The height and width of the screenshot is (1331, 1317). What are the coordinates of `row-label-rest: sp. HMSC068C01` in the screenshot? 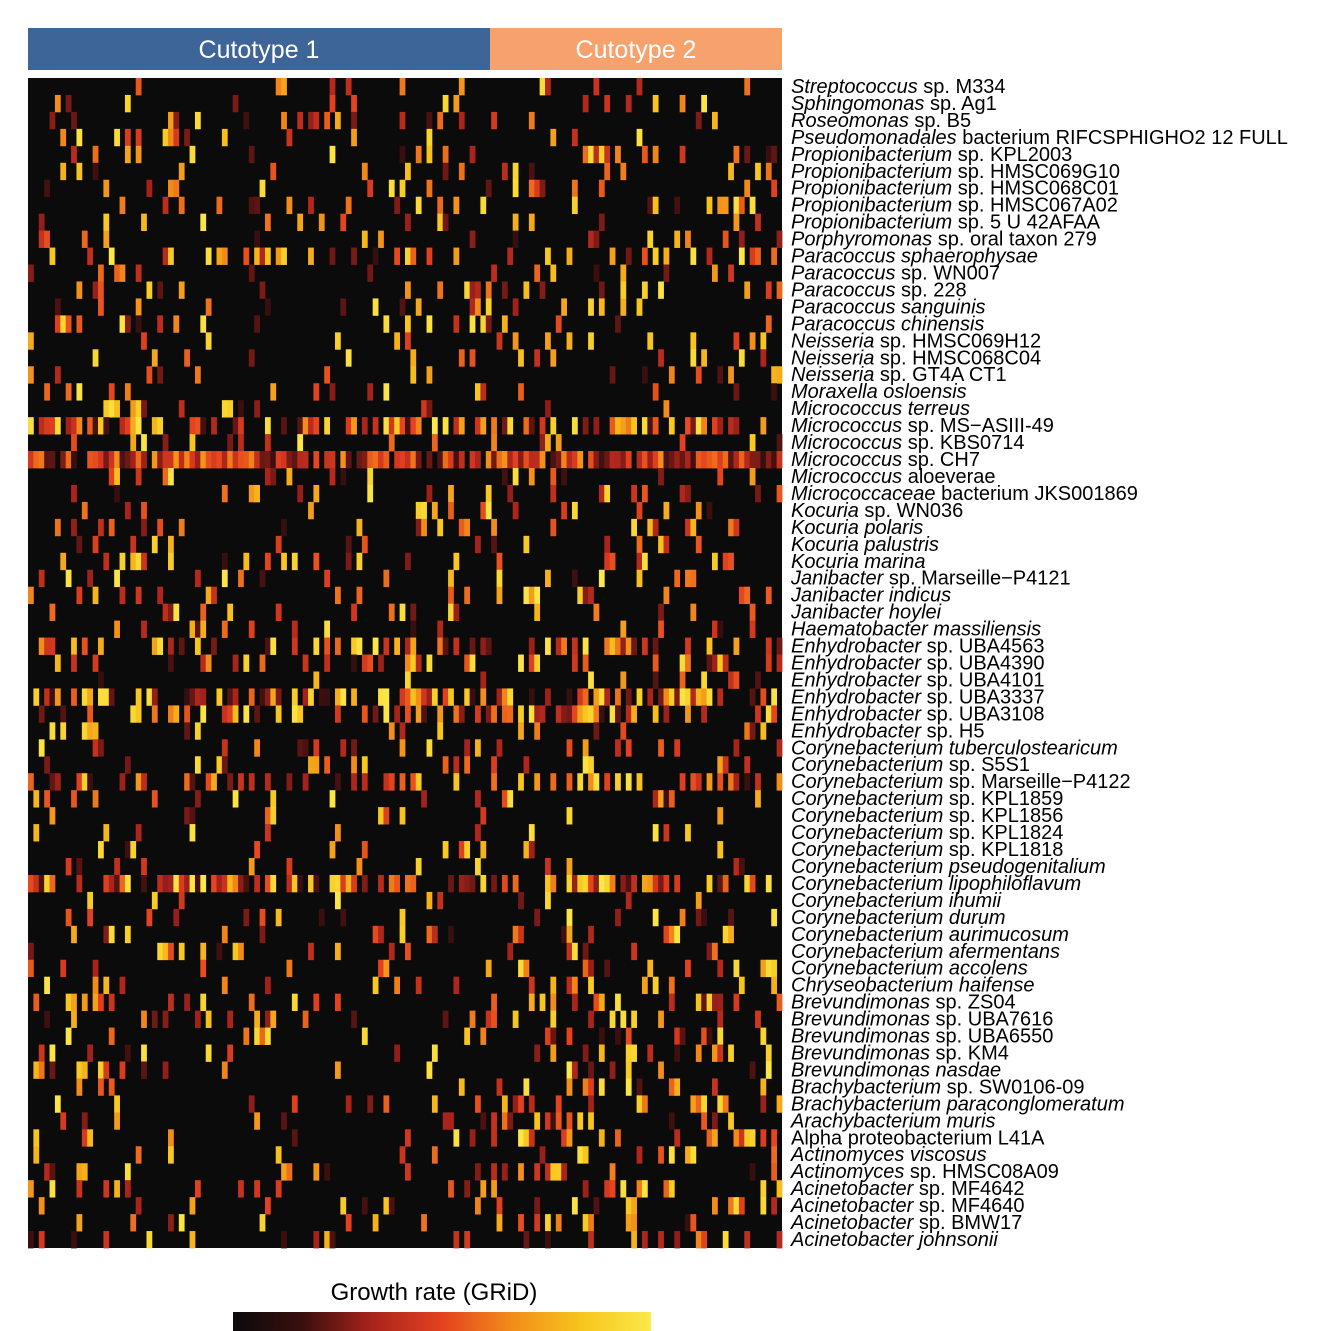 It's located at (1035, 189).